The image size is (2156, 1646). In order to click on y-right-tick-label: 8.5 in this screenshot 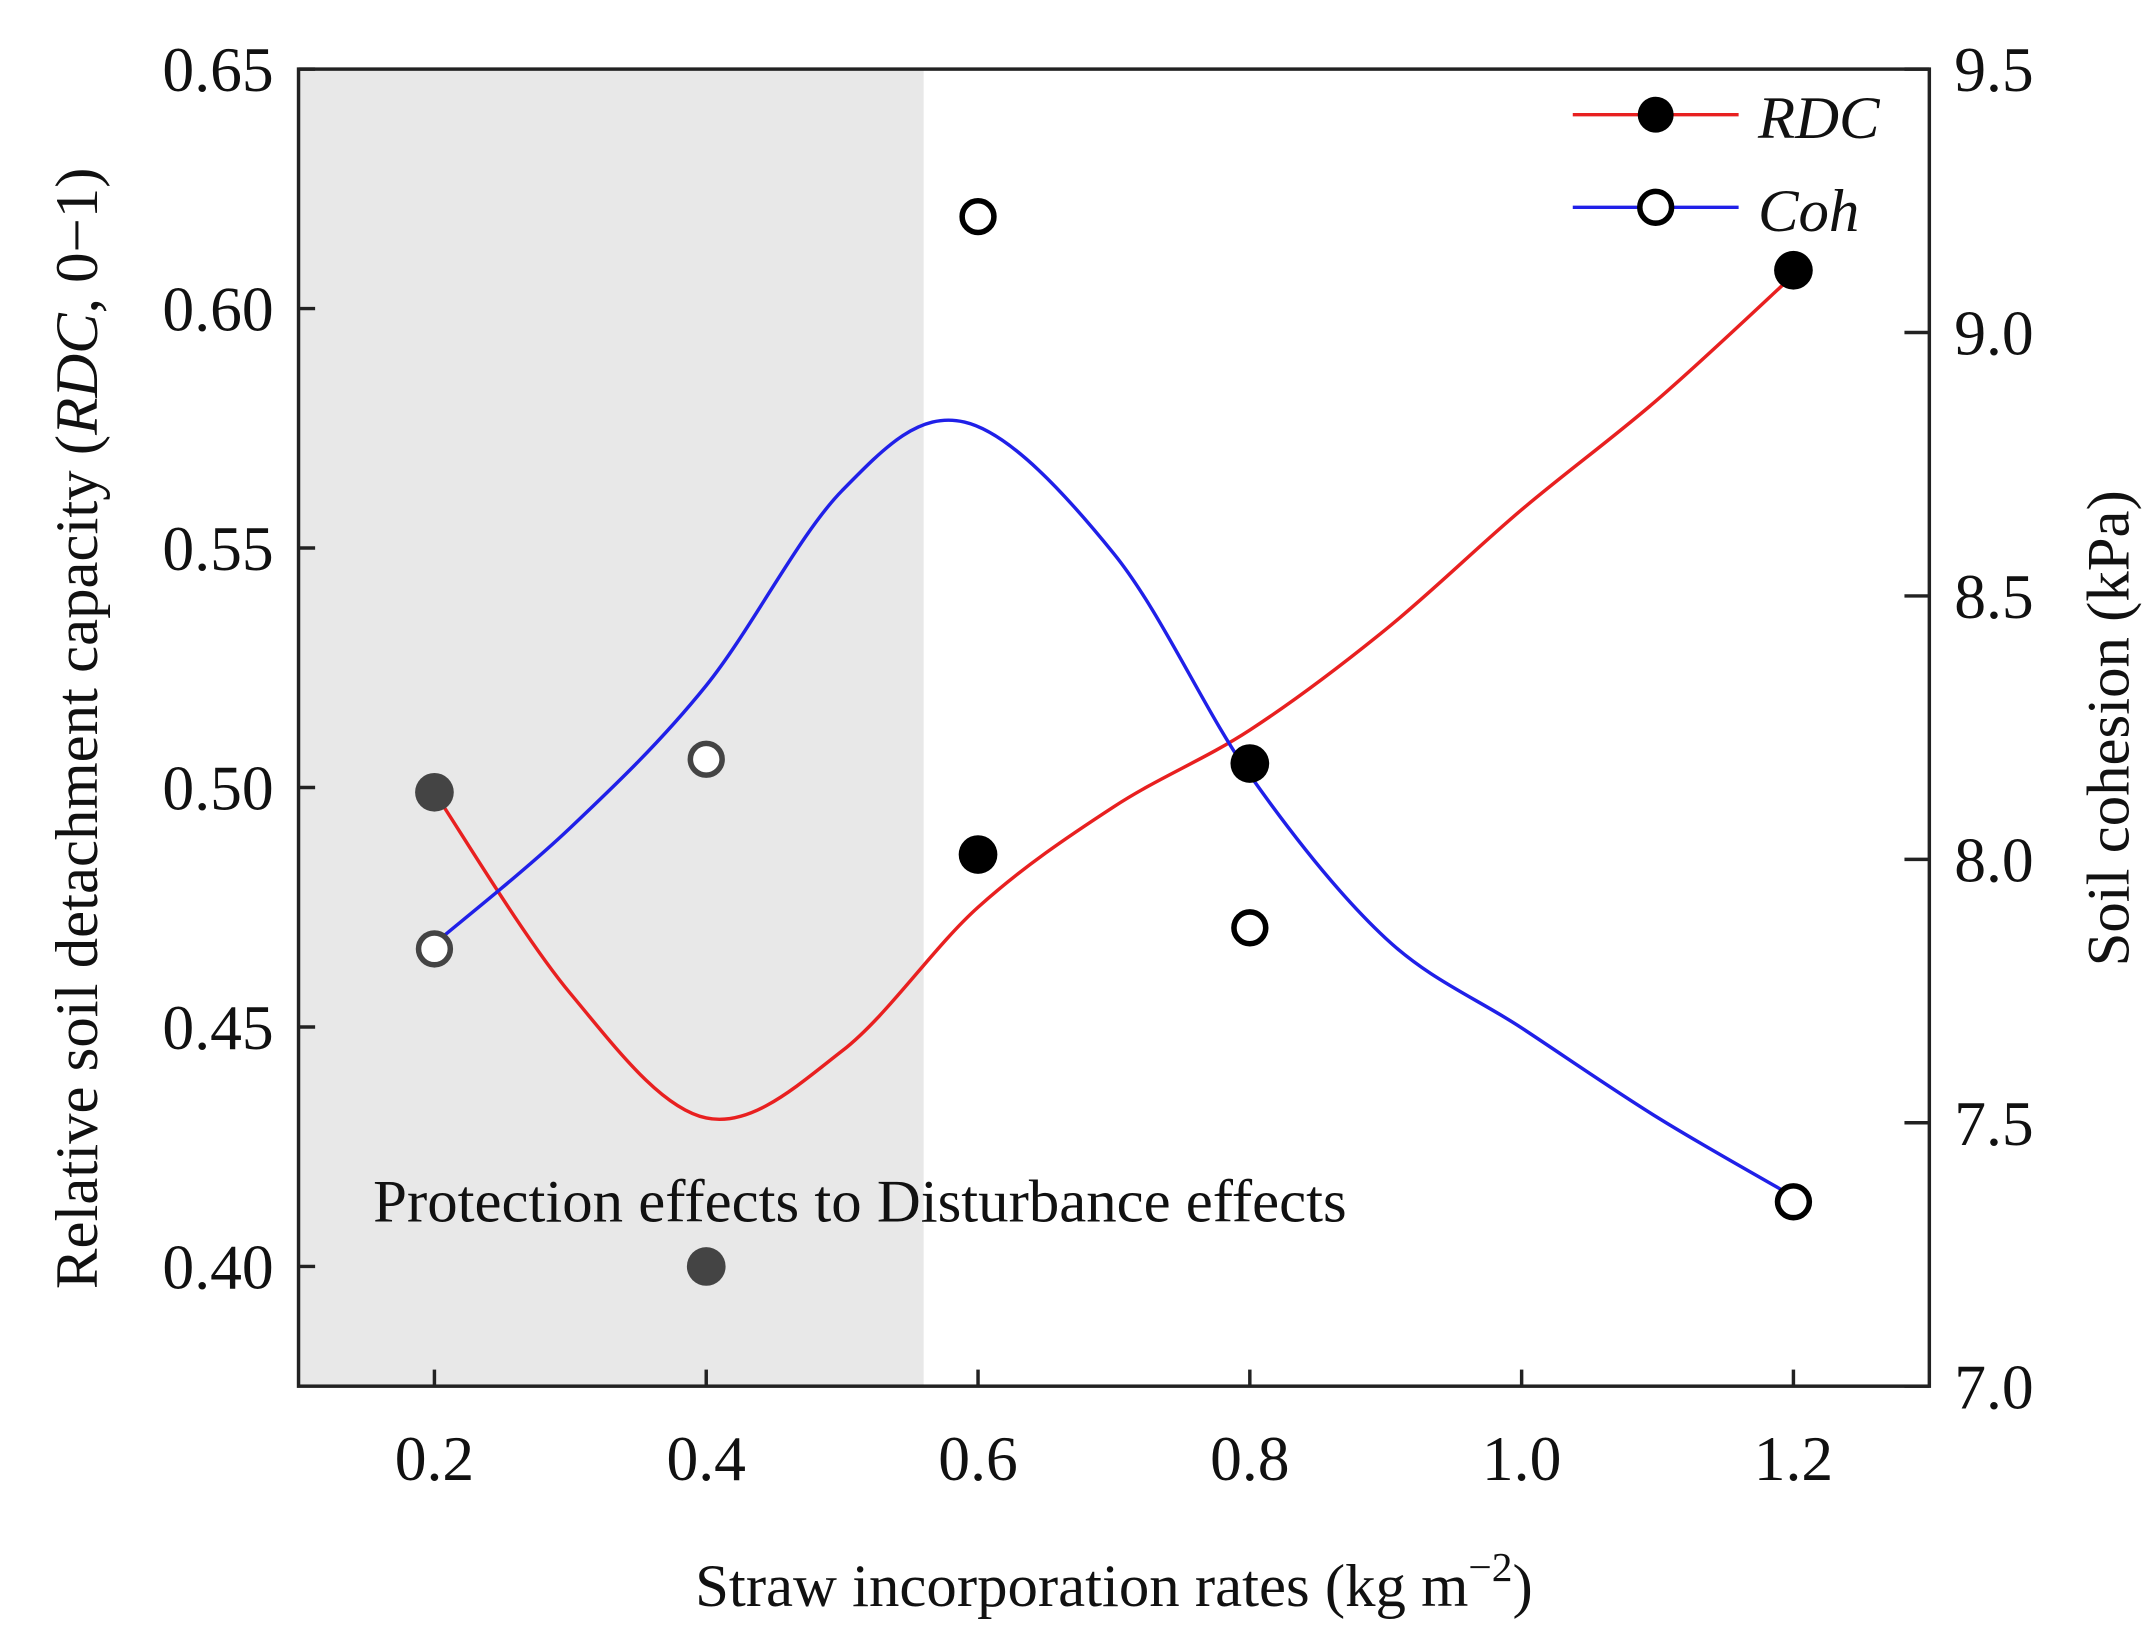, I will do `click(1993, 596)`.